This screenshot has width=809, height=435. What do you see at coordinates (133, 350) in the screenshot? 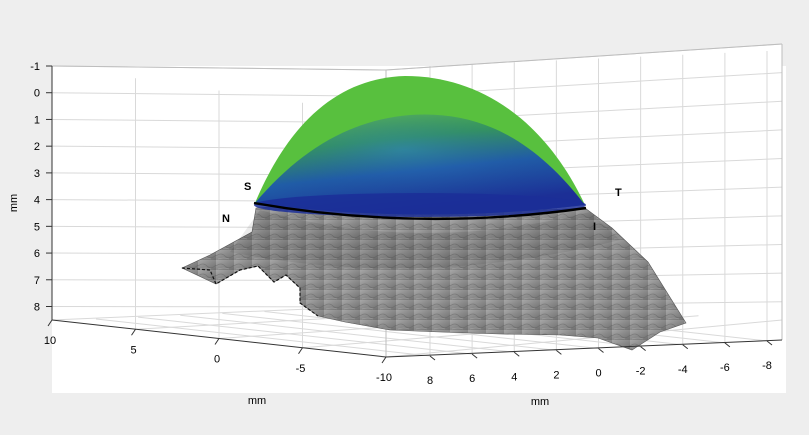
I see `y-tick-label: 5` at bounding box center [133, 350].